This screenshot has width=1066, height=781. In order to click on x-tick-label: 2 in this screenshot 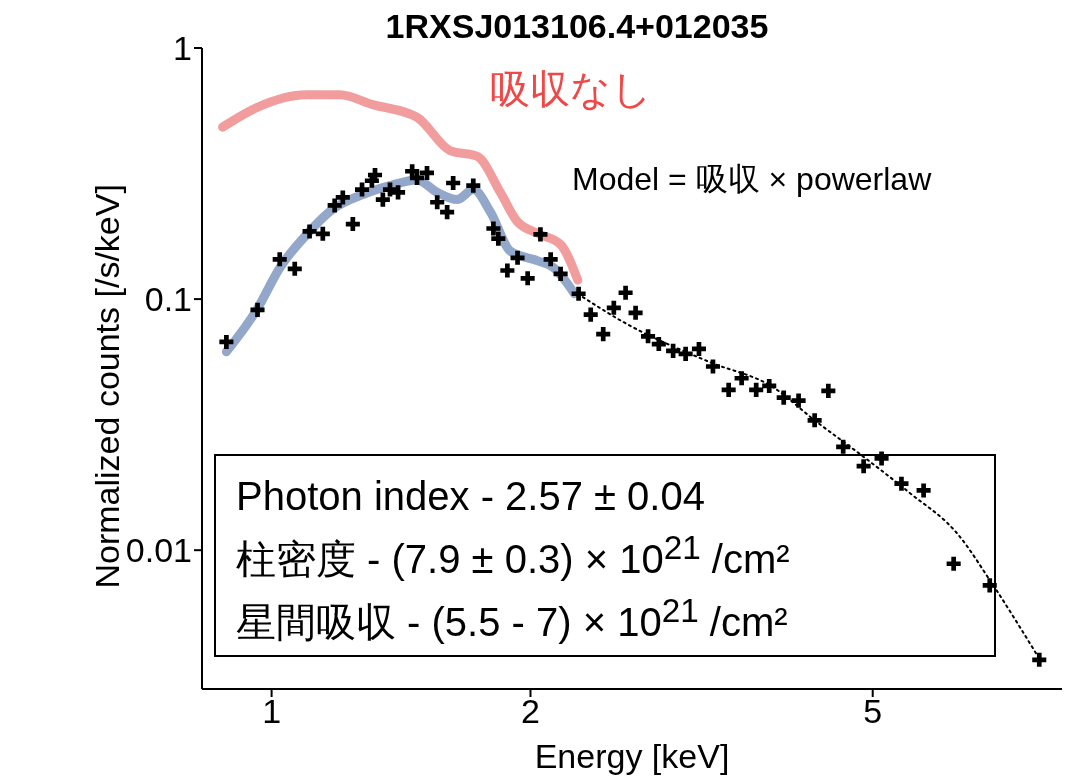, I will do `click(530, 711)`.